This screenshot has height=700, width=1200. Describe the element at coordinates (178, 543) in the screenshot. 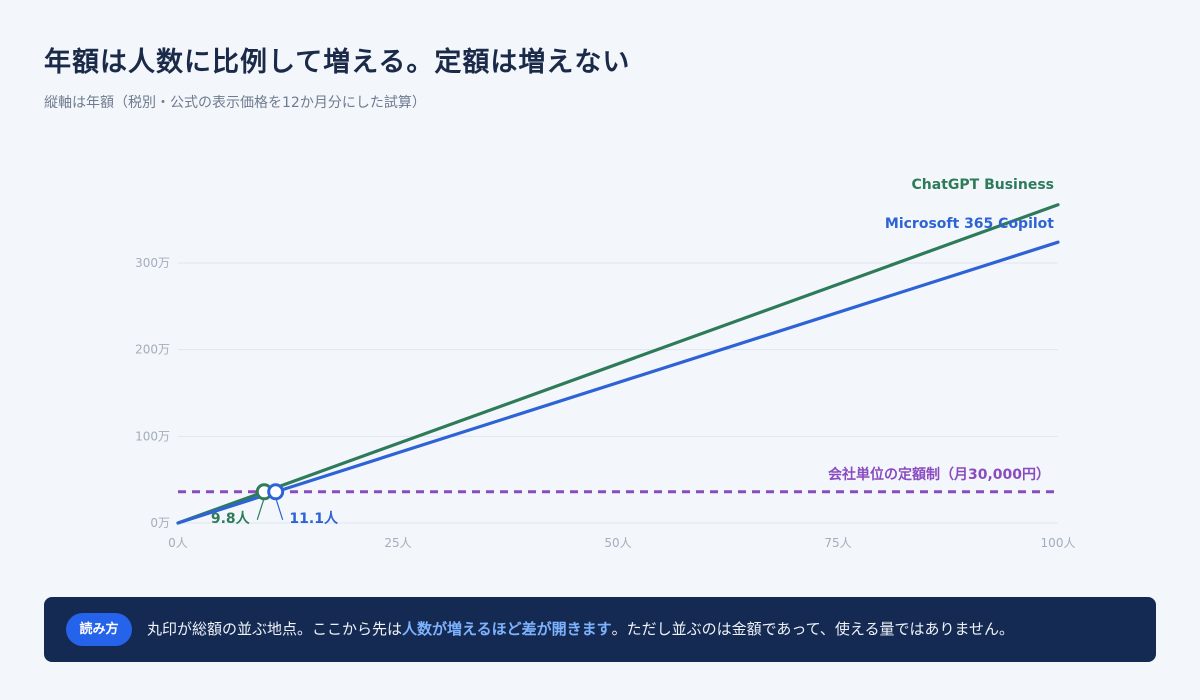

I see `x-tick-label: 0人` at that location.